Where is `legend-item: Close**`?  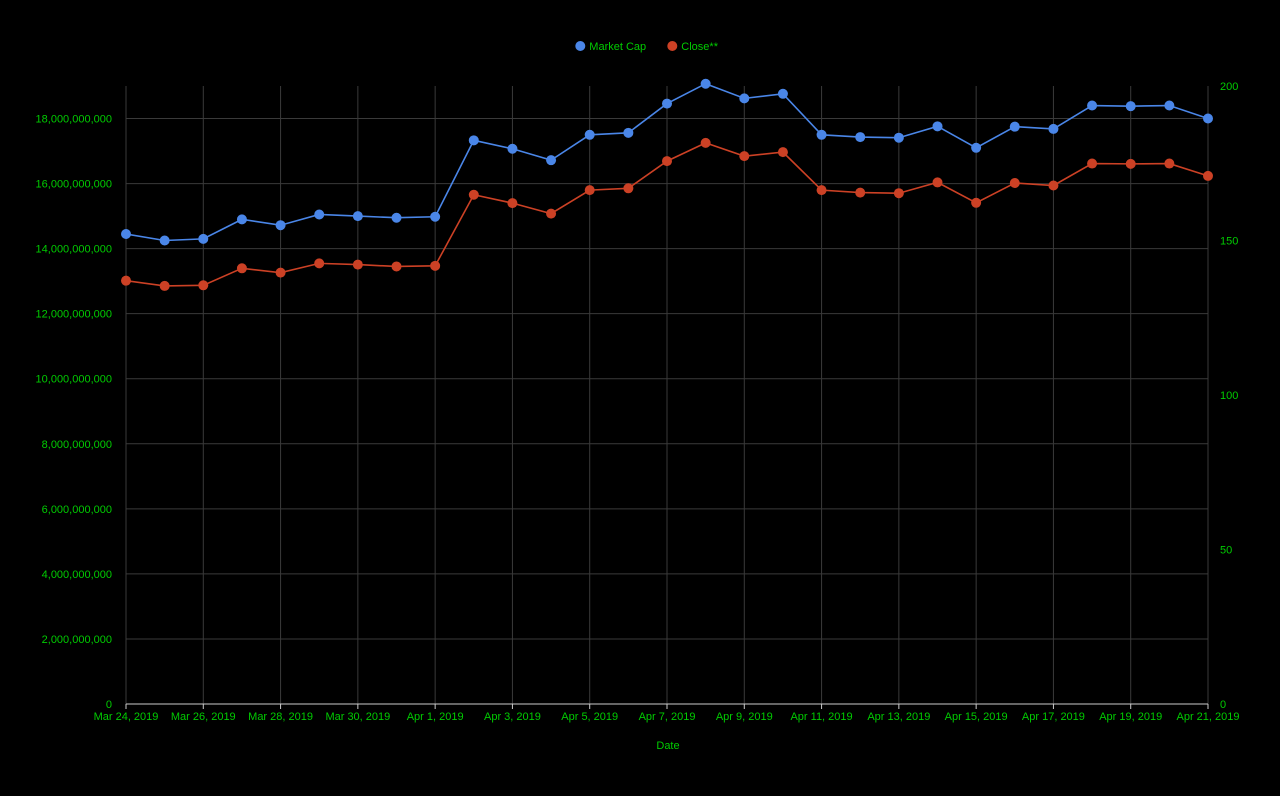 legend-item: Close** is located at coordinates (693, 47).